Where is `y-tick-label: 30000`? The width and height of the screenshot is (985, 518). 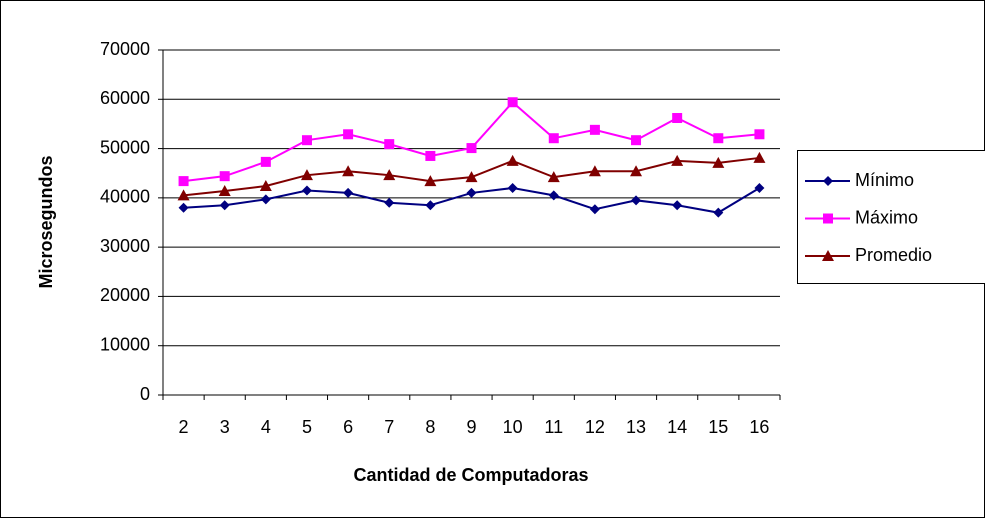
y-tick-label: 30000 is located at coordinates (125, 246).